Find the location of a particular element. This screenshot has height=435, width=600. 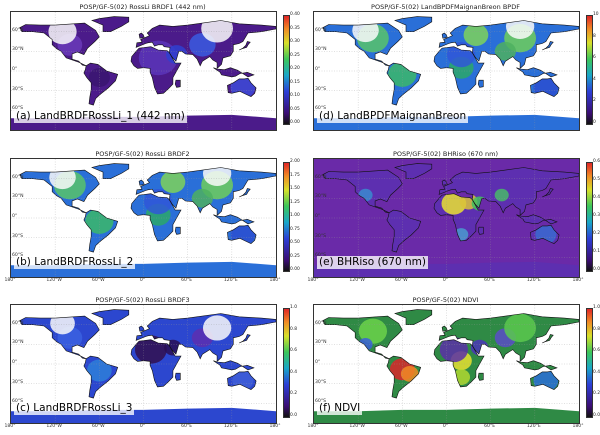

colorbar-tick-label: 1.75 is located at coordinates (295, 175).